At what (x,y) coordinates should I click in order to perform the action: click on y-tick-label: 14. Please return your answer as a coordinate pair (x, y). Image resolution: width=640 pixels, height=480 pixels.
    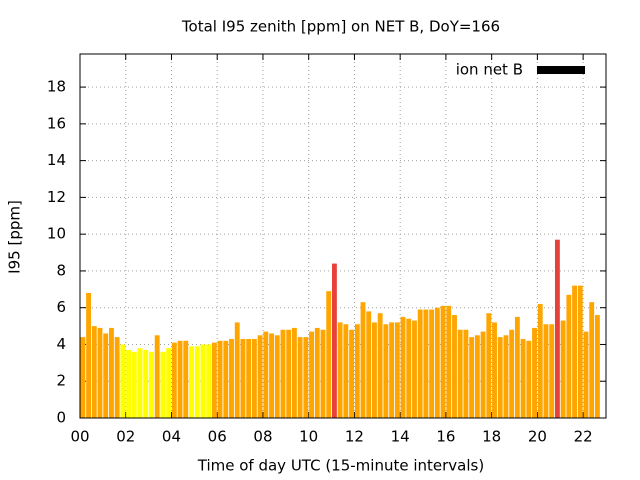
    Looking at the image, I should click on (56, 160).